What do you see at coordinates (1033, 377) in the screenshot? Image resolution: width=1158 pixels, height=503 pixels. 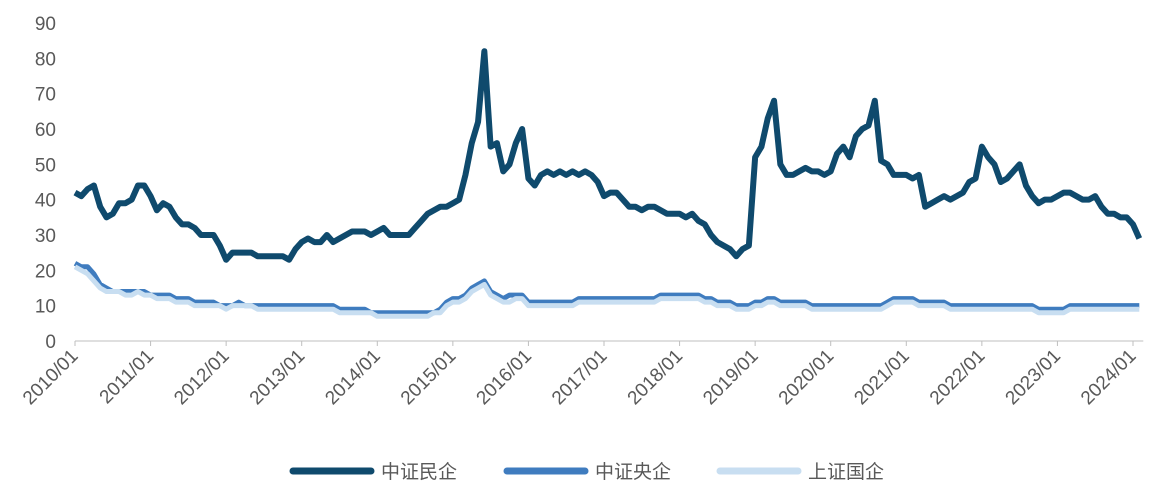 I see `x-tick-label: 2023/01` at bounding box center [1033, 377].